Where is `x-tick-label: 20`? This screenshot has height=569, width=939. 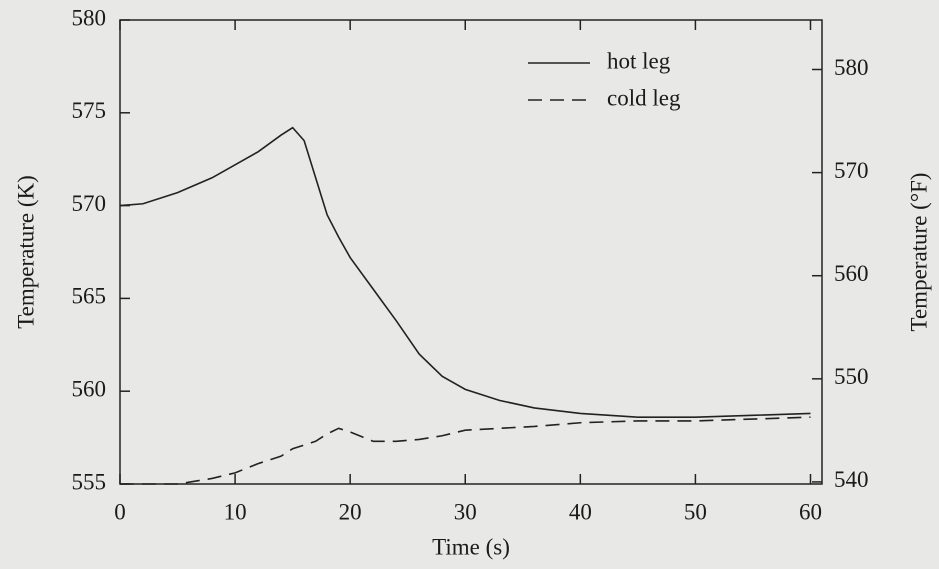 x-tick-label: 20 is located at coordinates (350, 511).